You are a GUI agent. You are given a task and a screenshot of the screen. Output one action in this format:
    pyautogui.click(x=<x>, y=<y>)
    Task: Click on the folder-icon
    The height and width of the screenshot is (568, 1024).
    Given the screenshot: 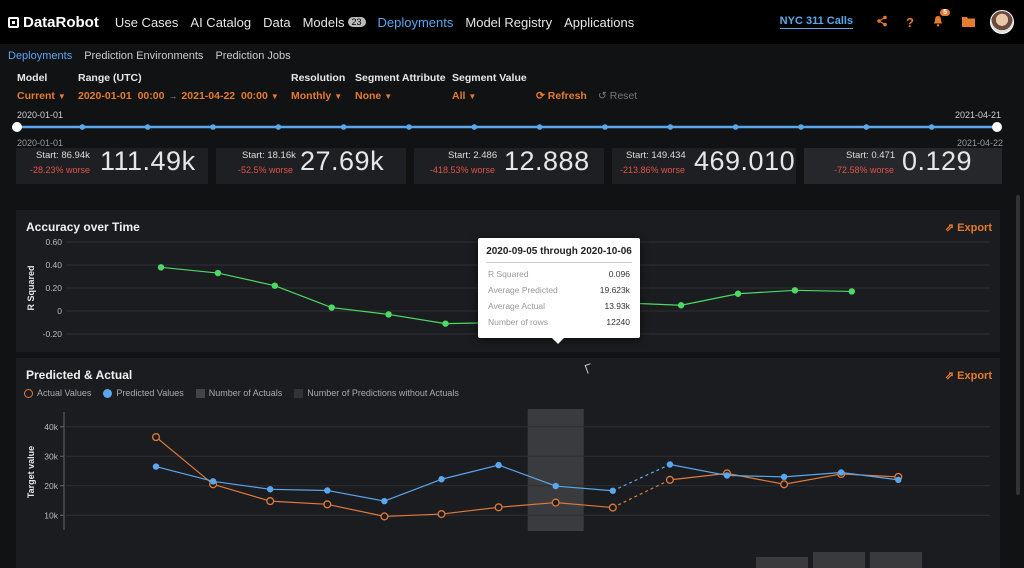 What is the action you would take?
    pyautogui.click(x=968, y=22)
    